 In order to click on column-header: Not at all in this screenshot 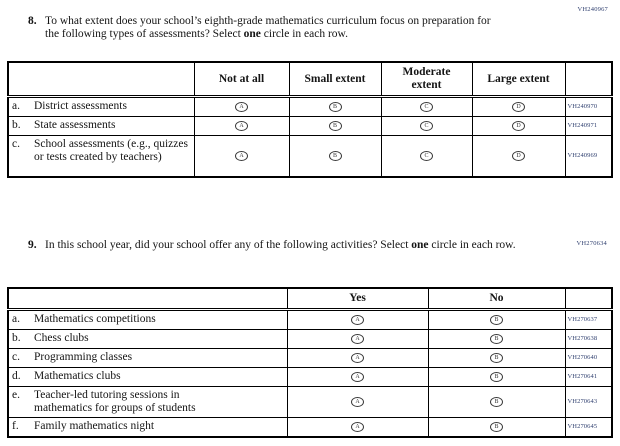, I will do `click(241, 79)`.